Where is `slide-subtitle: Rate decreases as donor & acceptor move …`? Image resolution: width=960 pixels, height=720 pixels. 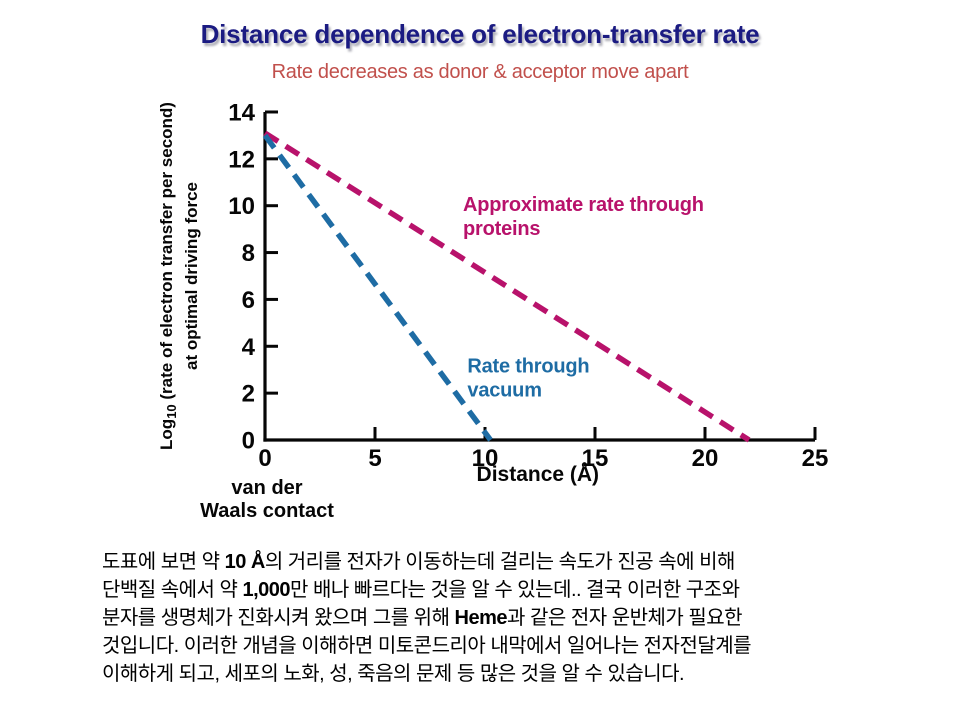
slide-subtitle: Rate decreases as donor & acceptor move … is located at coordinates (480, 72).